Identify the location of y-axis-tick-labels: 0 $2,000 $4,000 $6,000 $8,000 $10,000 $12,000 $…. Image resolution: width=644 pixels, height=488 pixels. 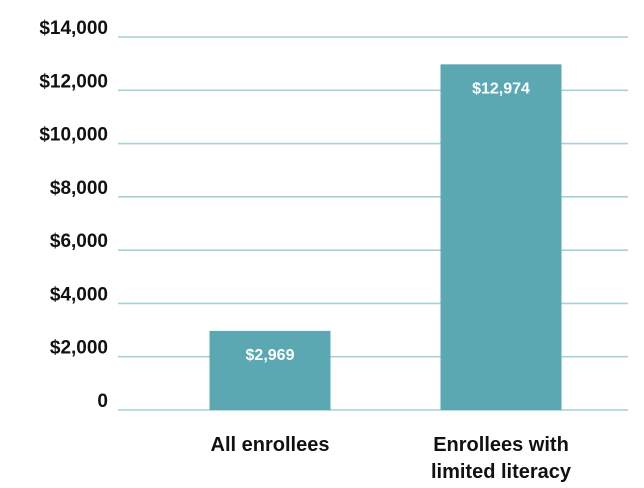
(73, 215).